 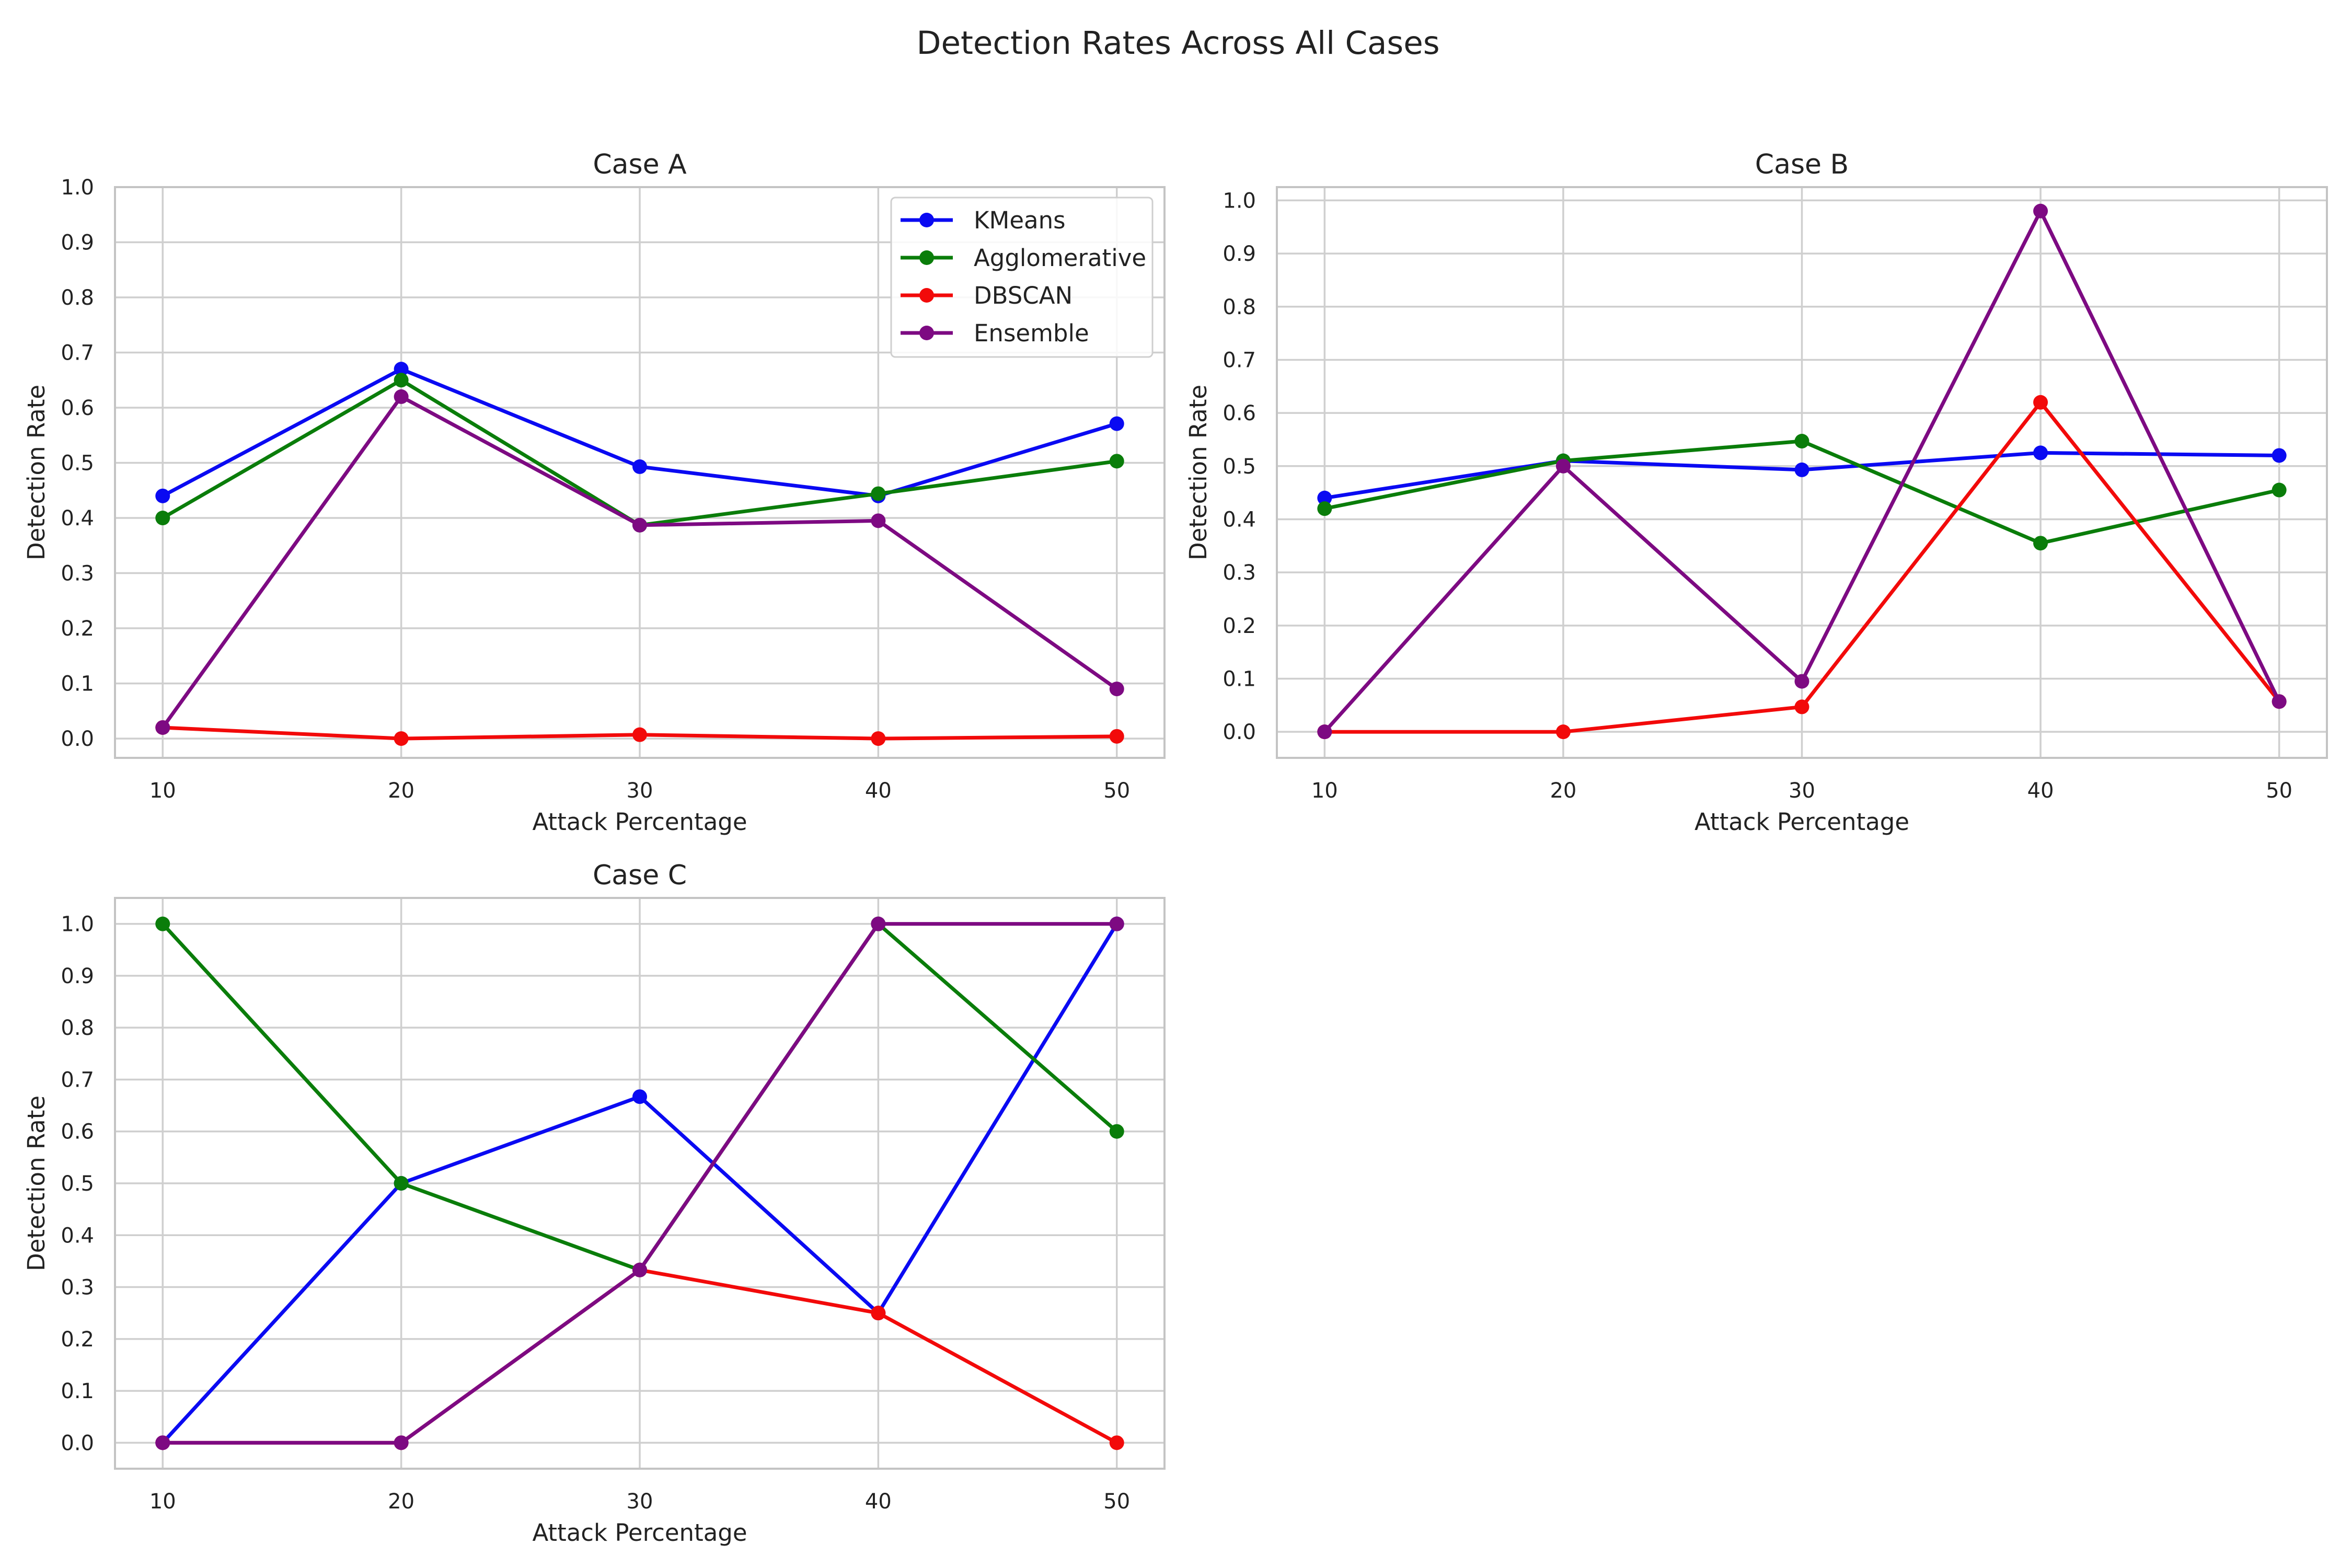 What do you see at coordinates (77, 1132) in the screenshot?
I see `y-tick-label: 0.6` at bounding box center [77, 1132].